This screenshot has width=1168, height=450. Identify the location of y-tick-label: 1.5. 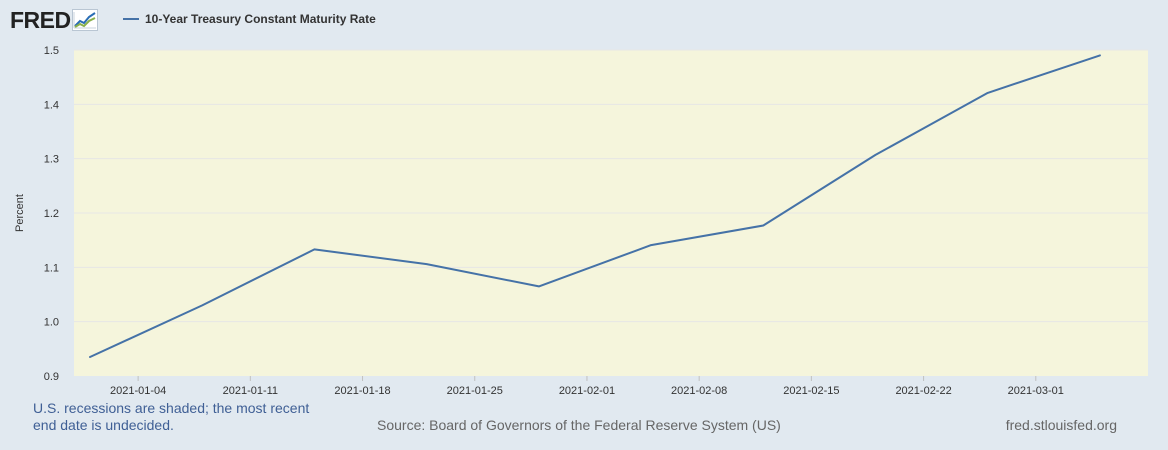
(51, 51).